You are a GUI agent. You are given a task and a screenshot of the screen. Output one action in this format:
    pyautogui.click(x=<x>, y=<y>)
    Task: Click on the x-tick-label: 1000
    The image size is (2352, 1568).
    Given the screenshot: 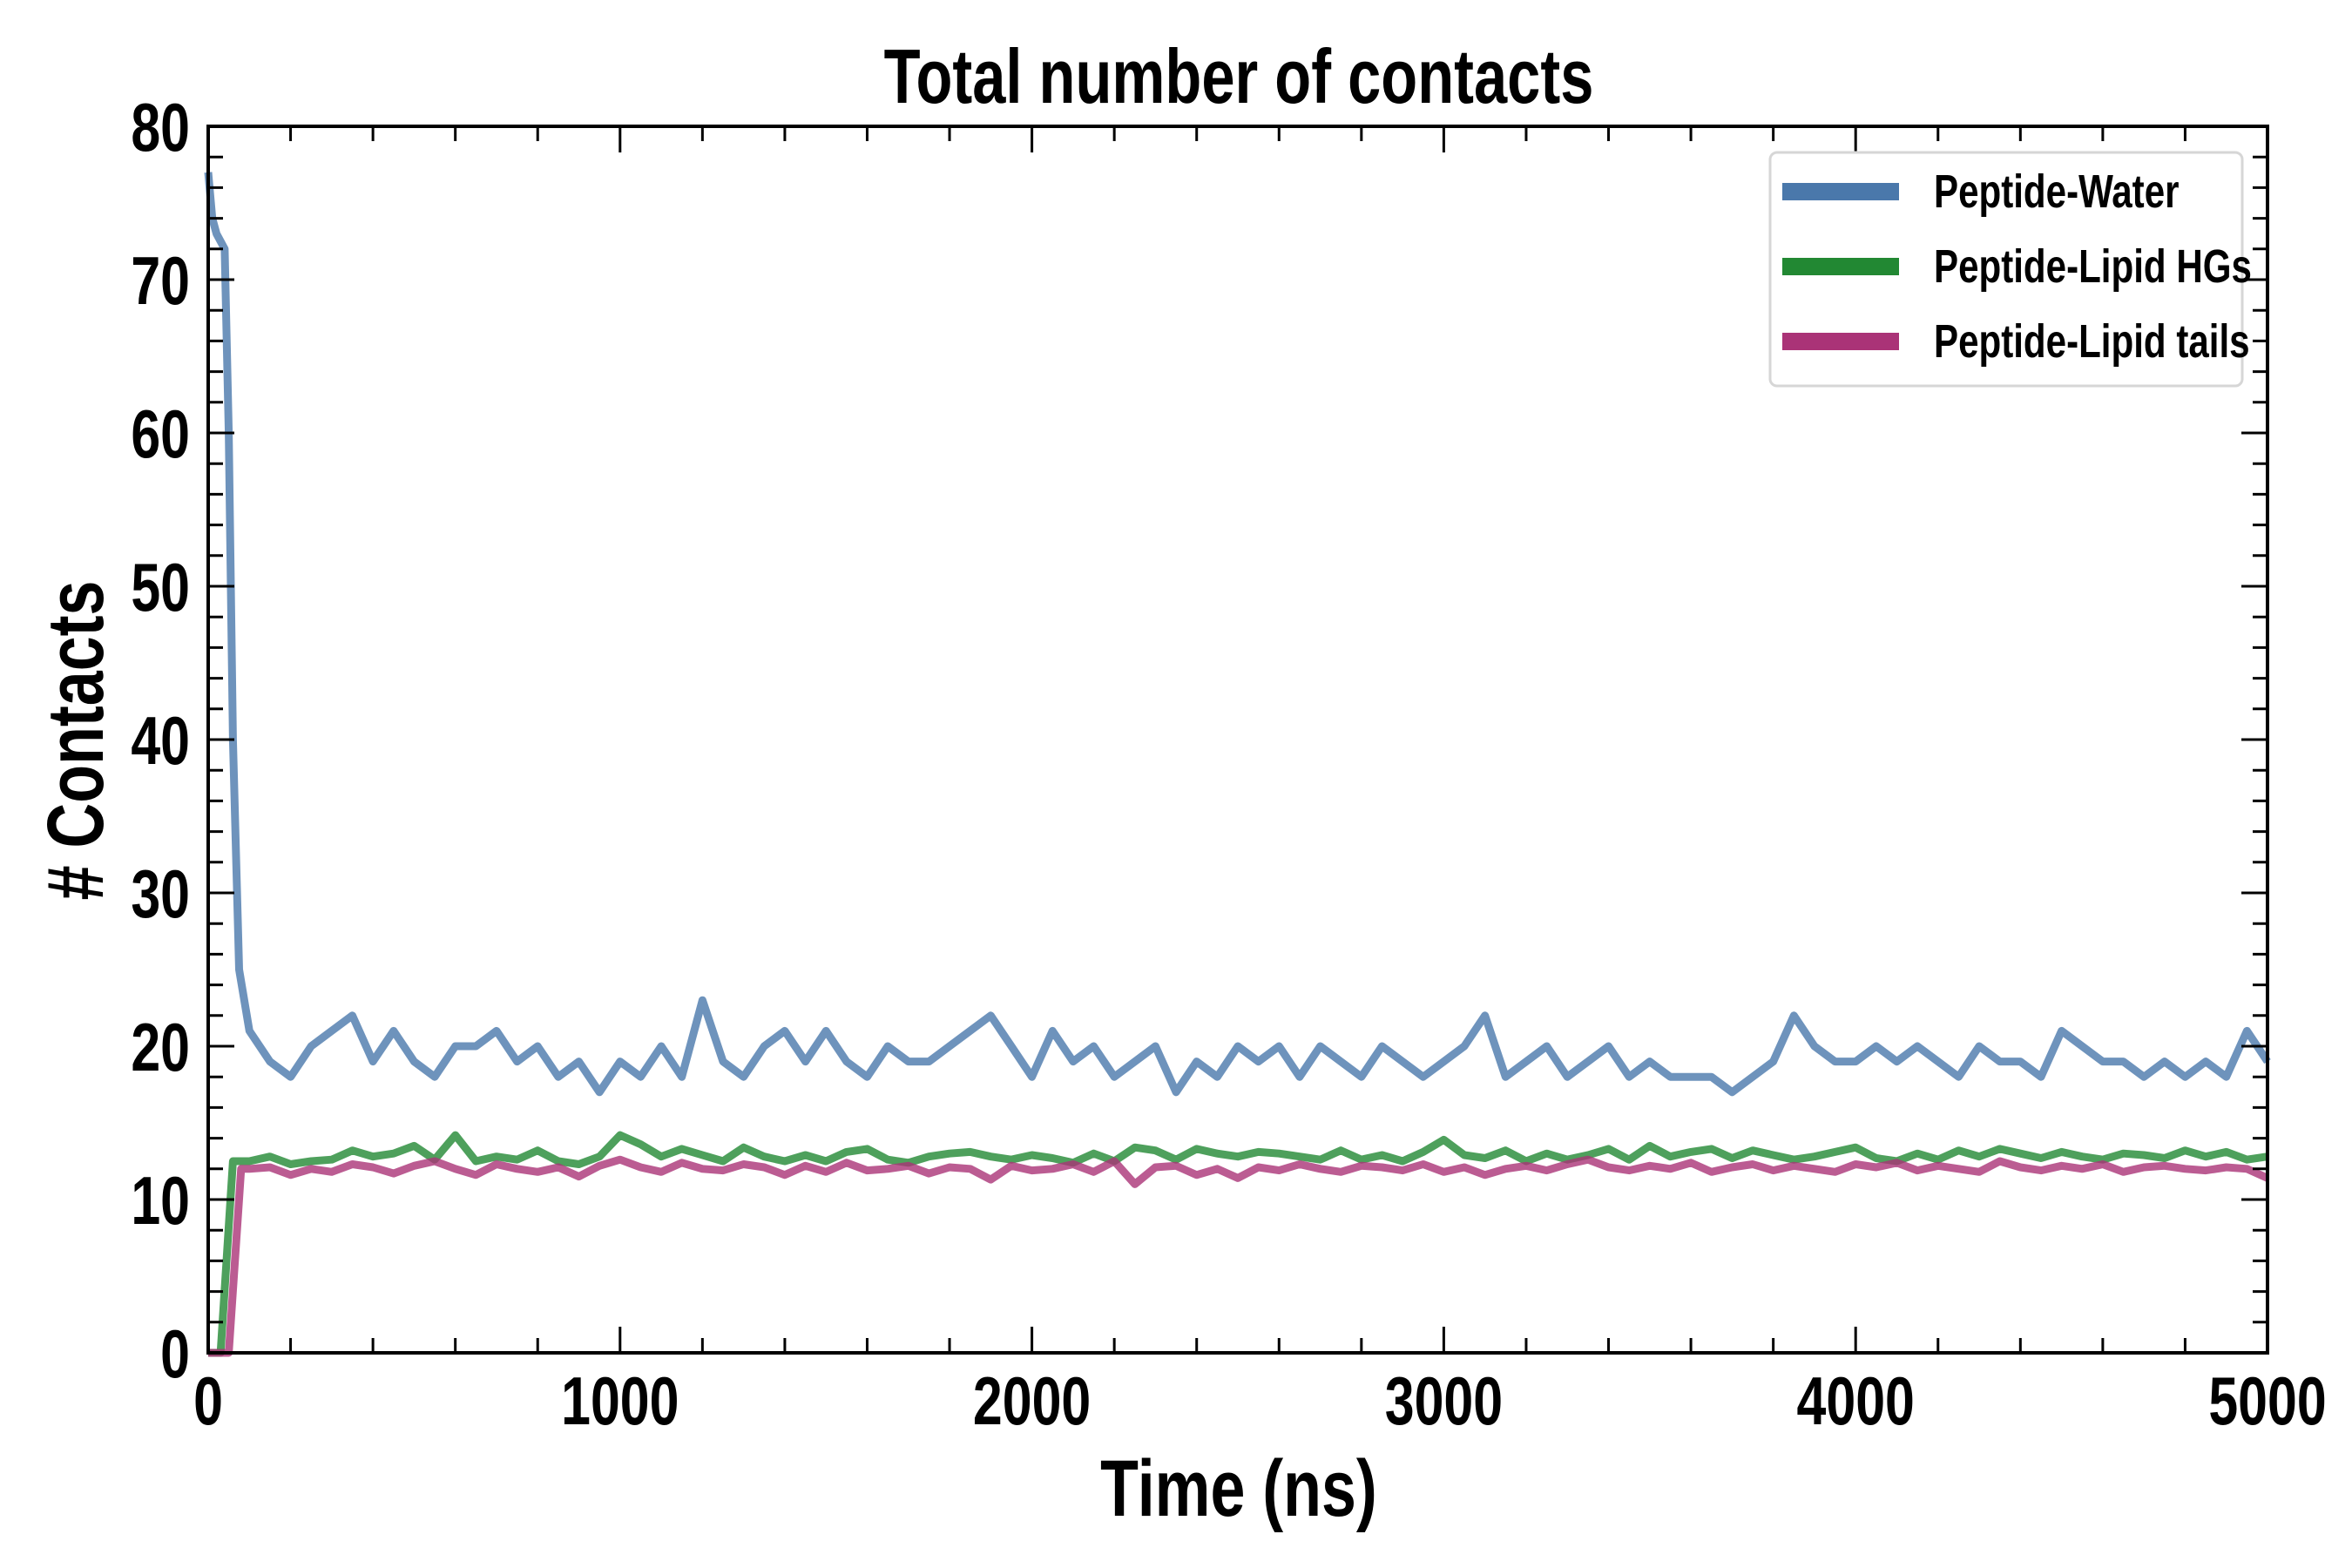 What is the action you would take?
    pyautogui.click(x=620, y=1401)
    